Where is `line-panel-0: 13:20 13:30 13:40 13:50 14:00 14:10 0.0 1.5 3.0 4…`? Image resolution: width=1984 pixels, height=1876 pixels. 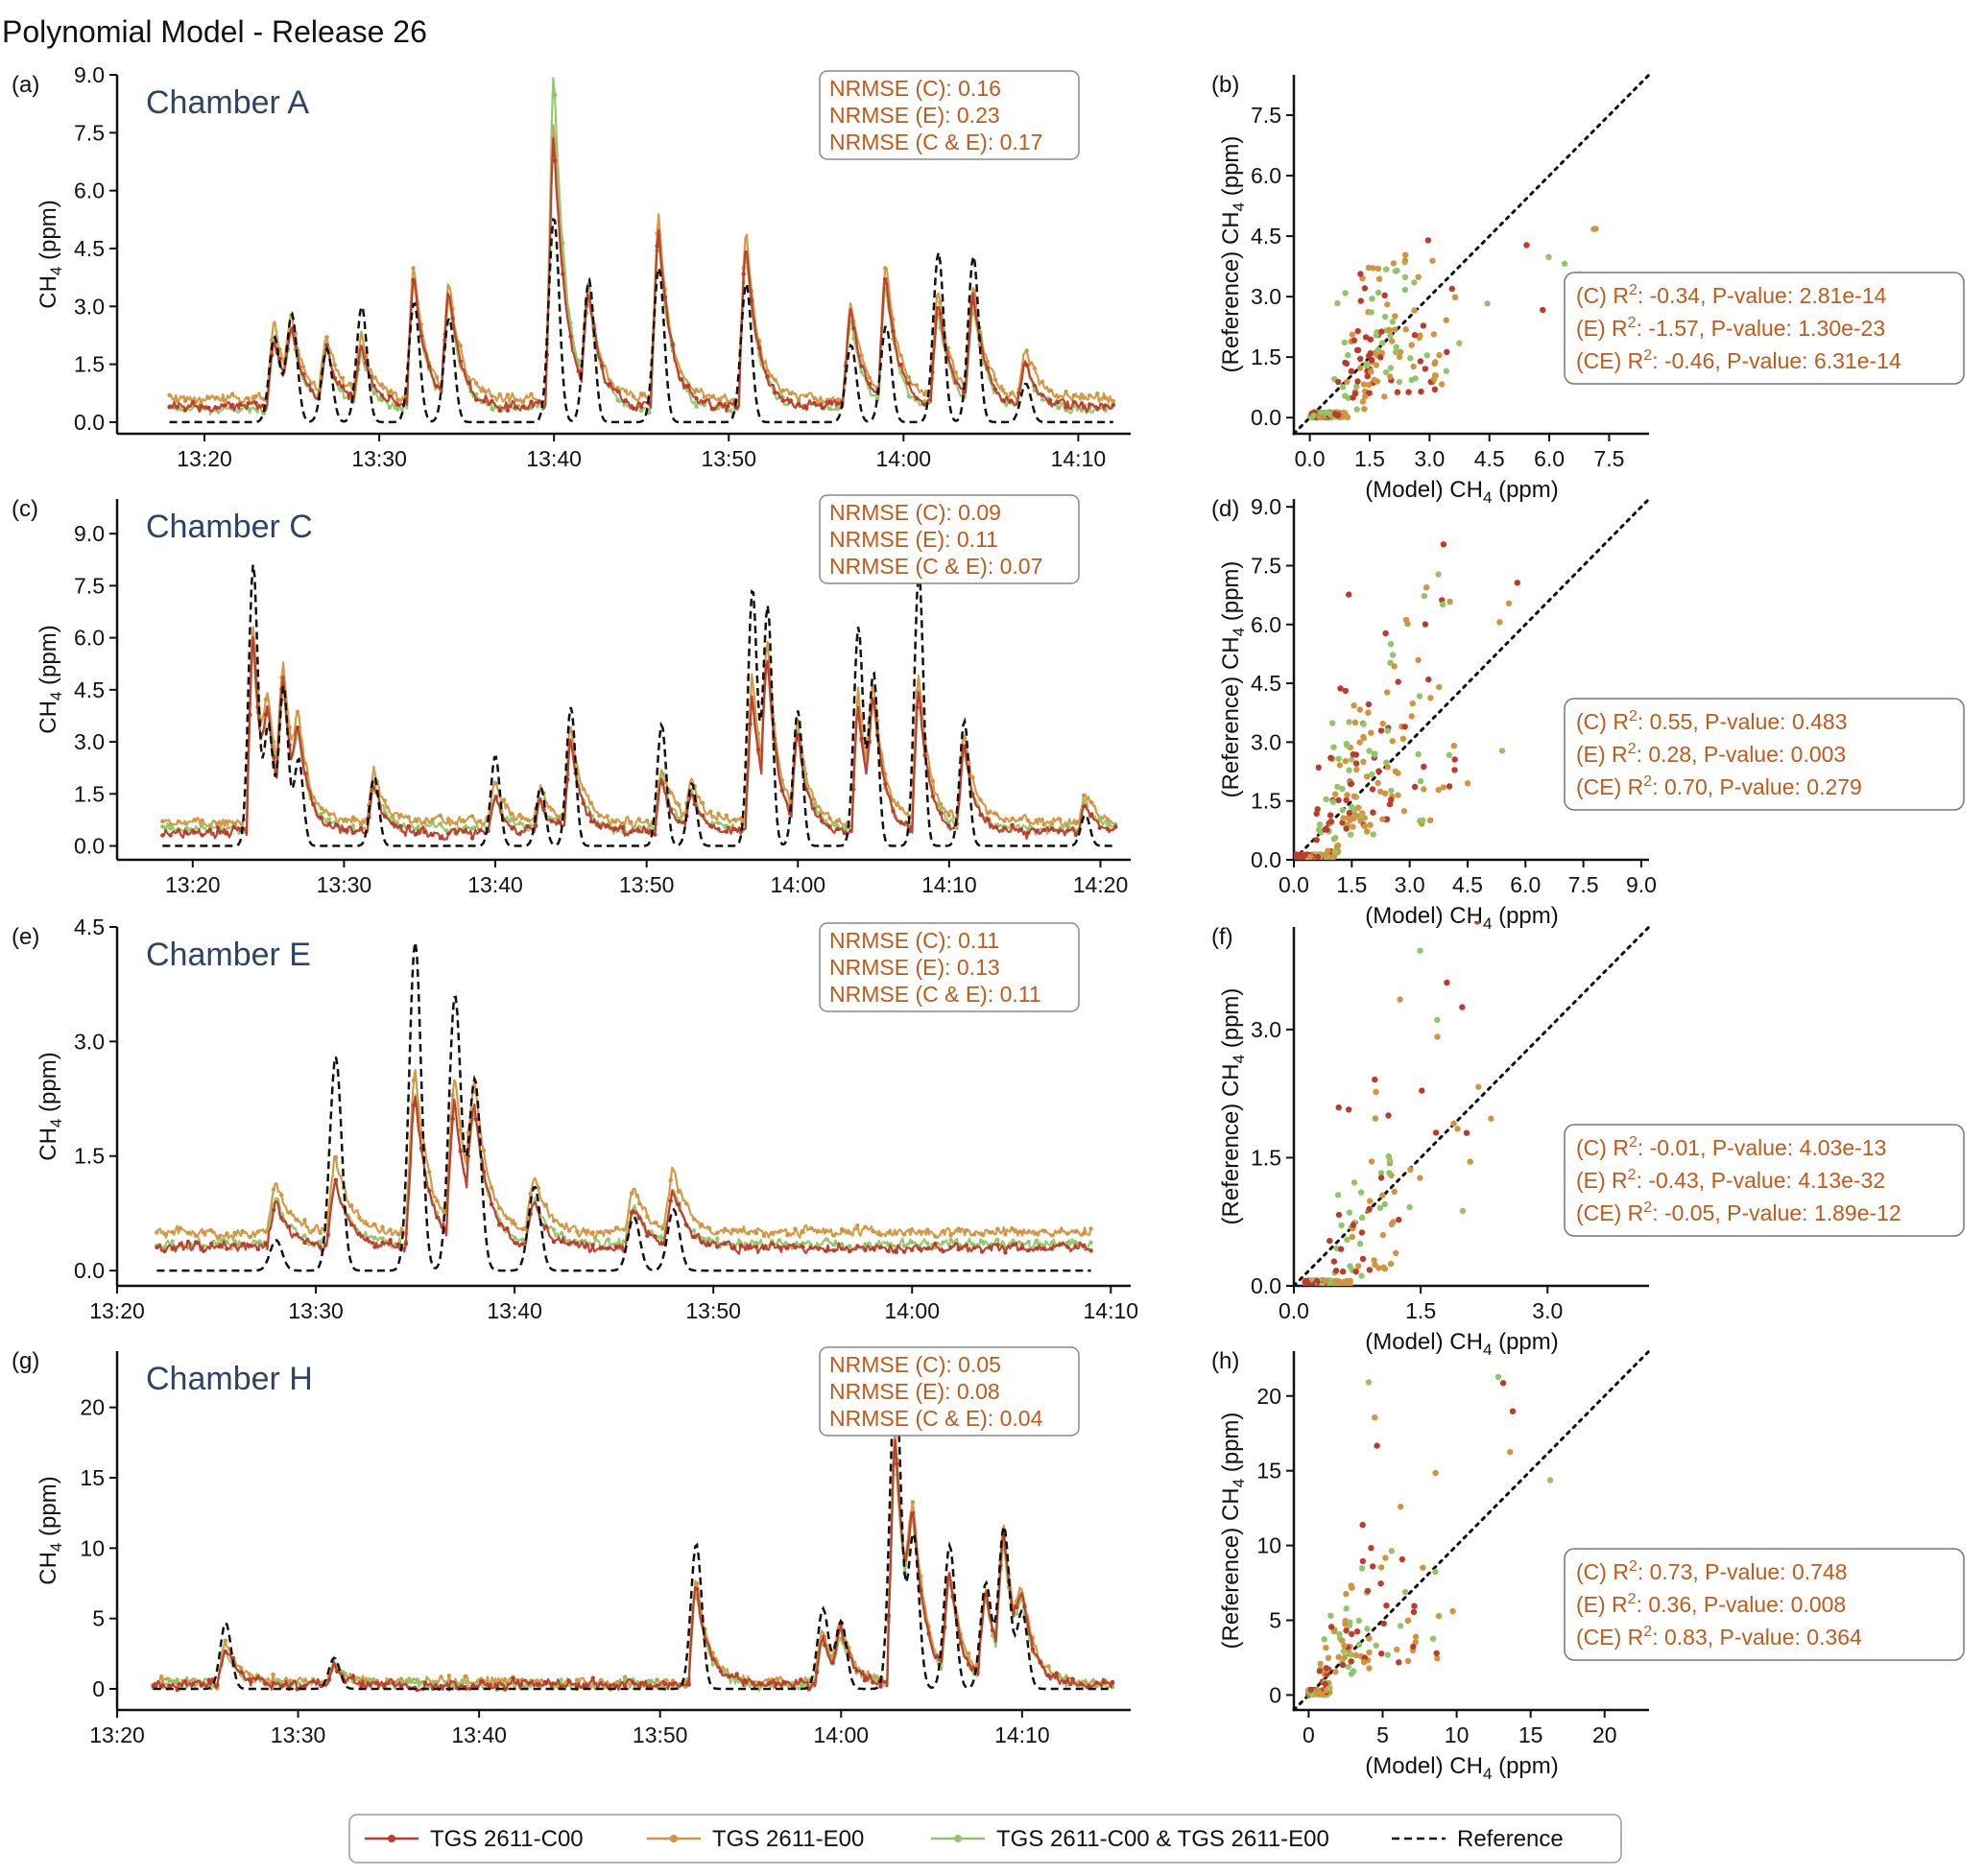
line-panel-0: 13:20 13:30 13:40 13:50 14:00 14:10 0.0 1.5 3.0 4… is located at coordinates (571, 266).